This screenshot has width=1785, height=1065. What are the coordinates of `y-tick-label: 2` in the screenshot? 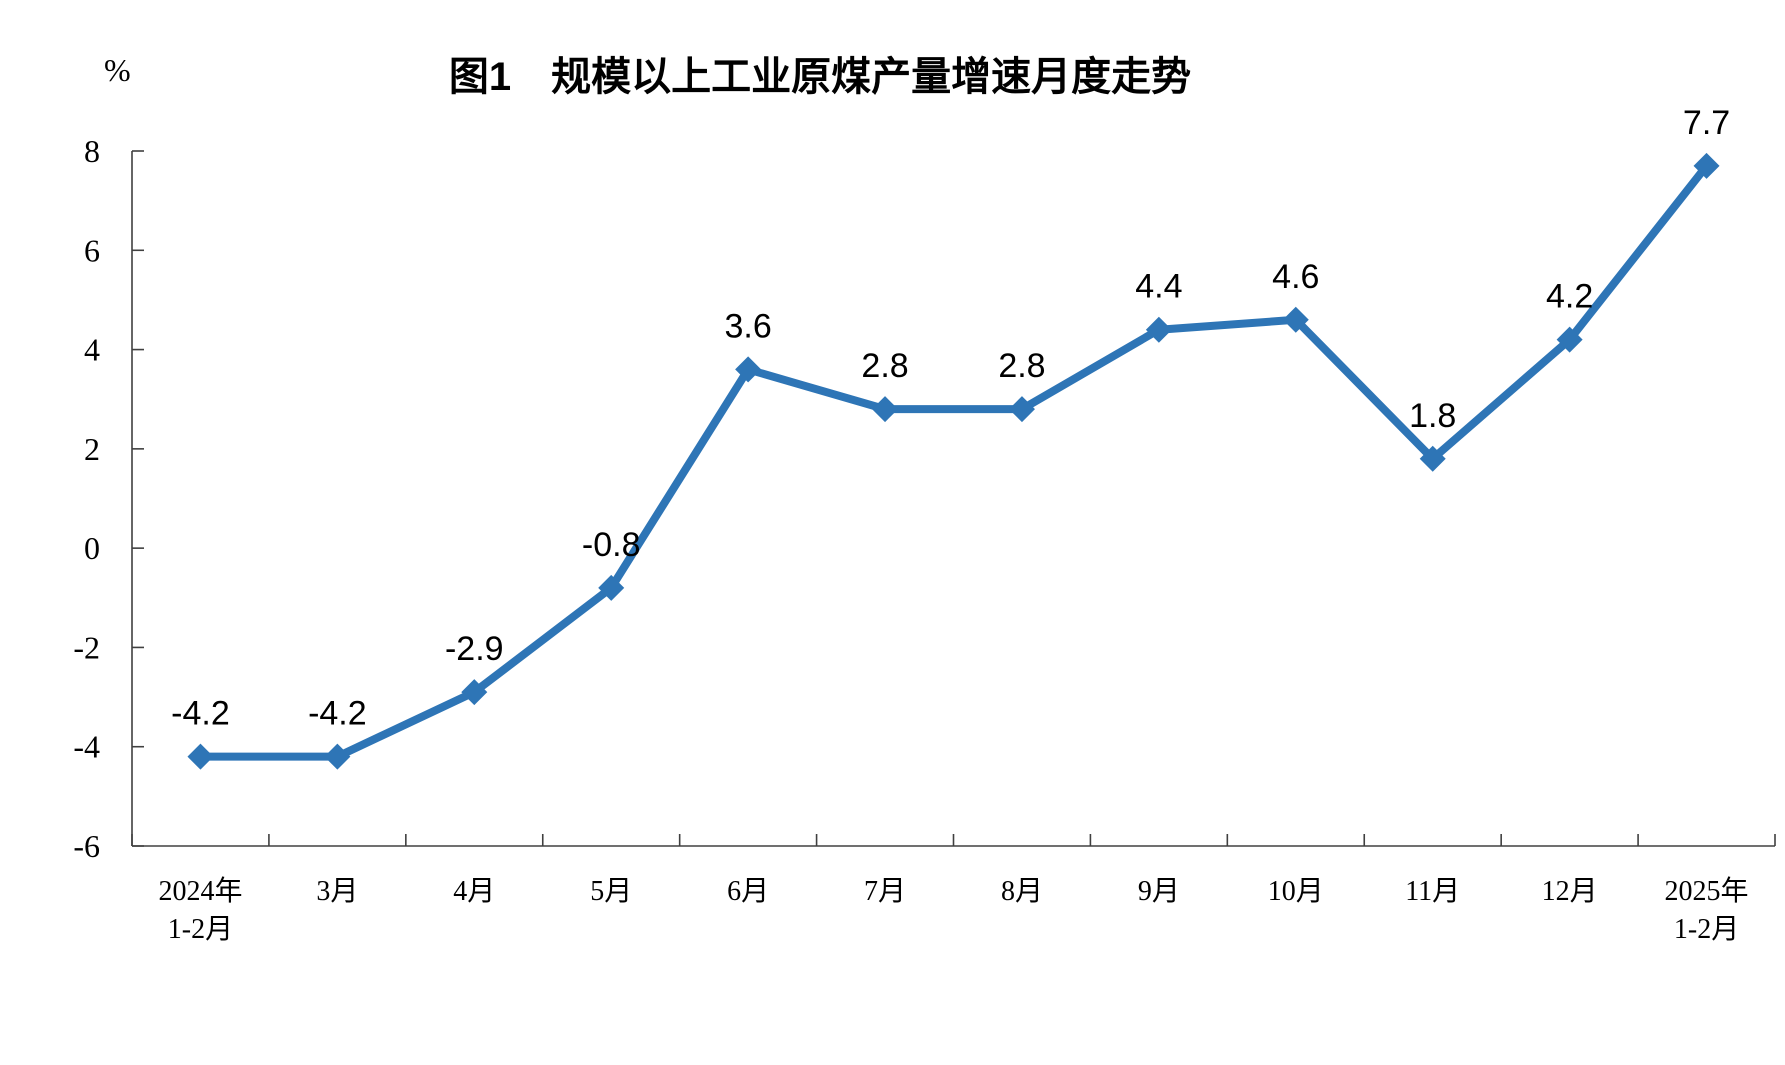 It's located at (92, 449).